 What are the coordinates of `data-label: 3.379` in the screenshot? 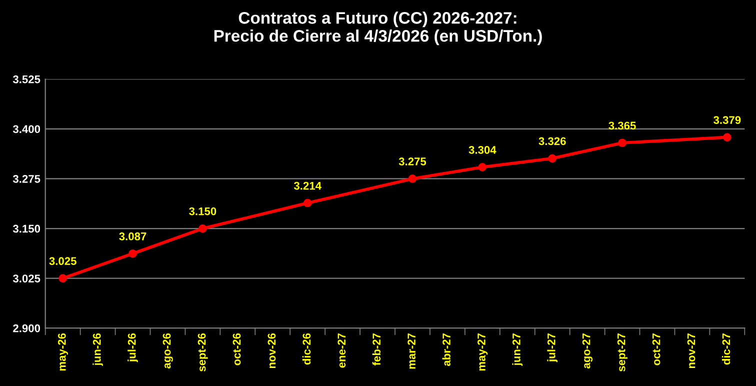 It's located at (727, 120).